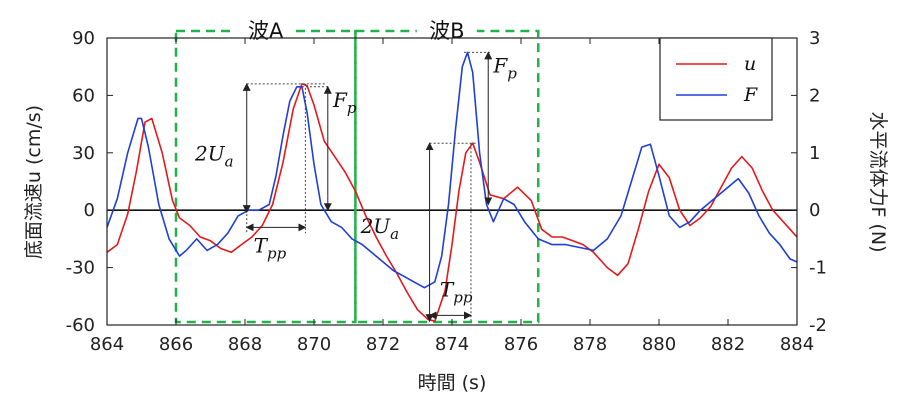 Image resolution: width=900 pixels, height=411 pixels. I want to click on x-tick-label: 882, so click(728, 344).